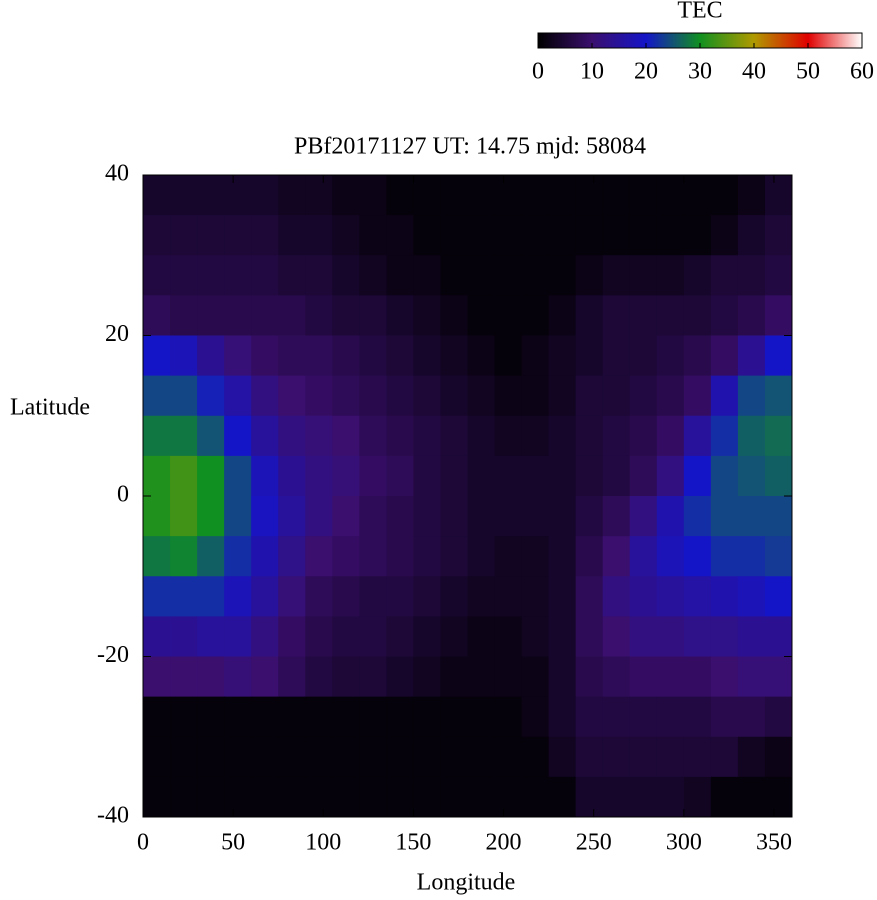 The height and width of the screenshot is (900, 877). Describe the element at coordinates (699, 12) in the screenshot. I see `colorbar-label: TEC` at that location.